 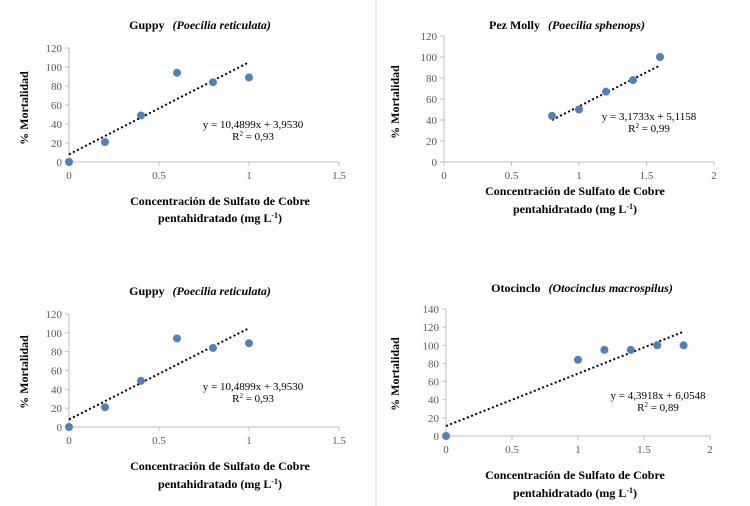 I want to click on chart-title-species-common: Otocinclo, so click(x=515, y=288).